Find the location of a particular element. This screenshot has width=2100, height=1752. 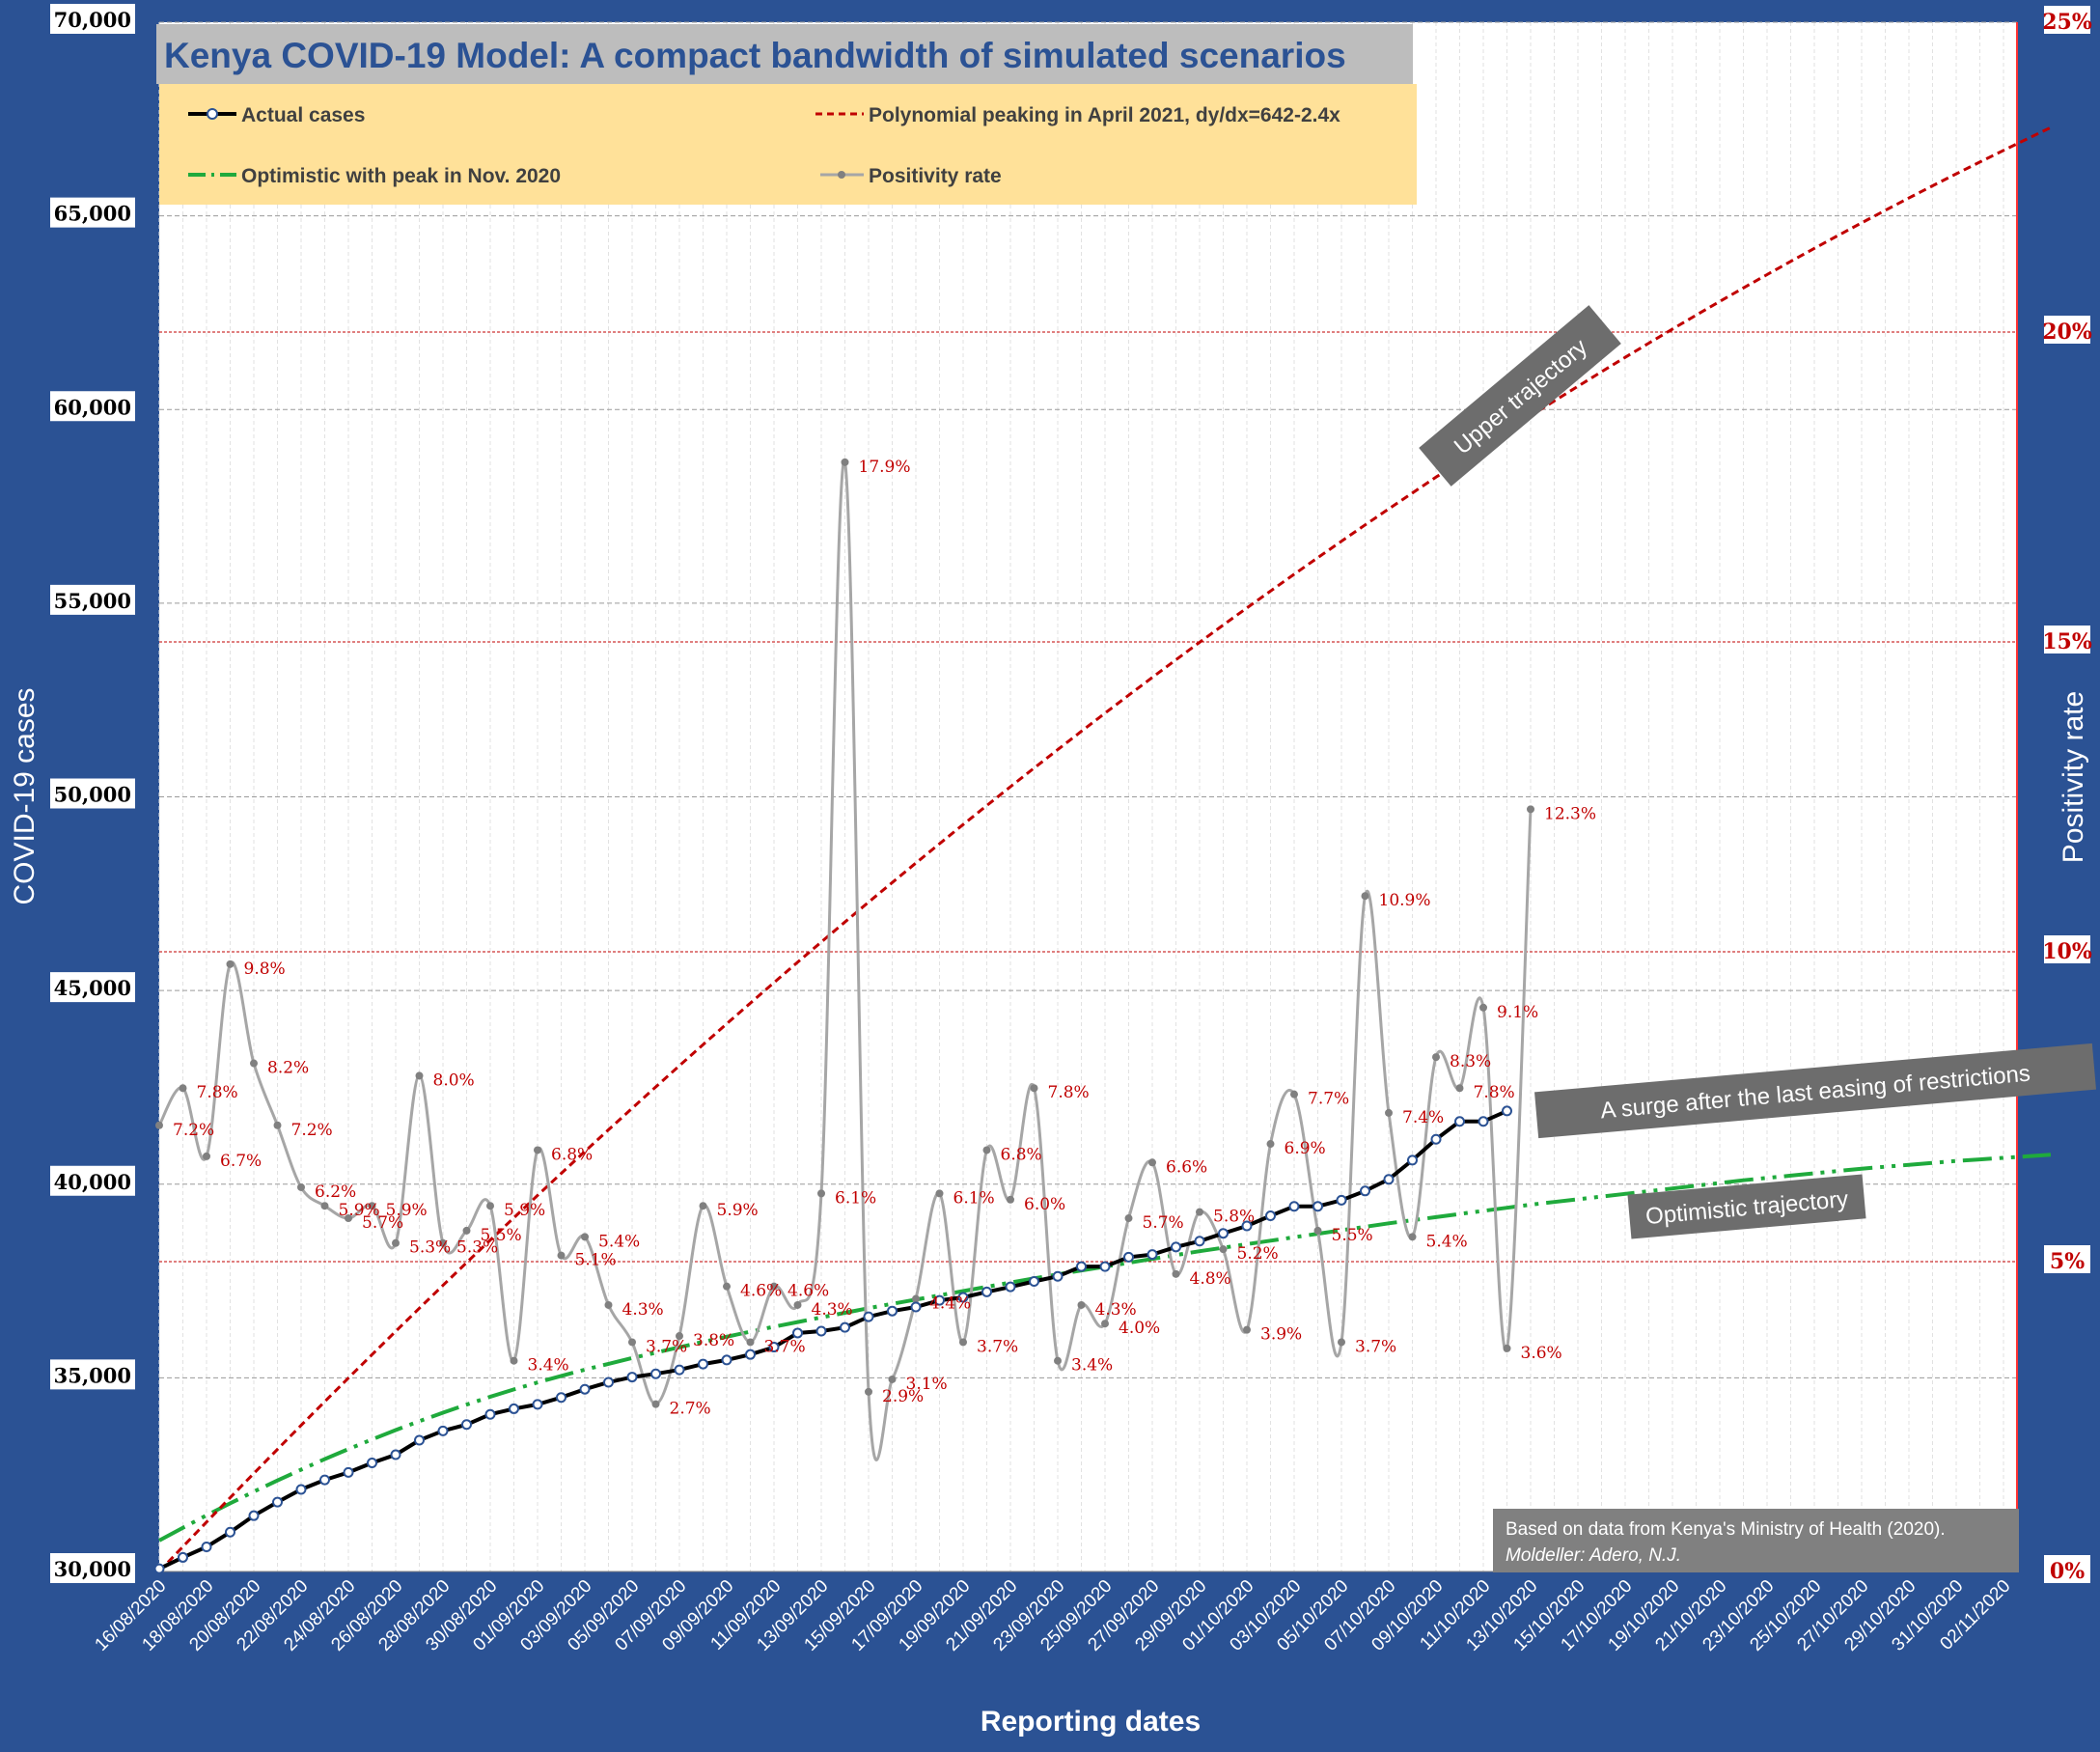

y2-tick-label: 0% is located at coordinates (2067, 1572).